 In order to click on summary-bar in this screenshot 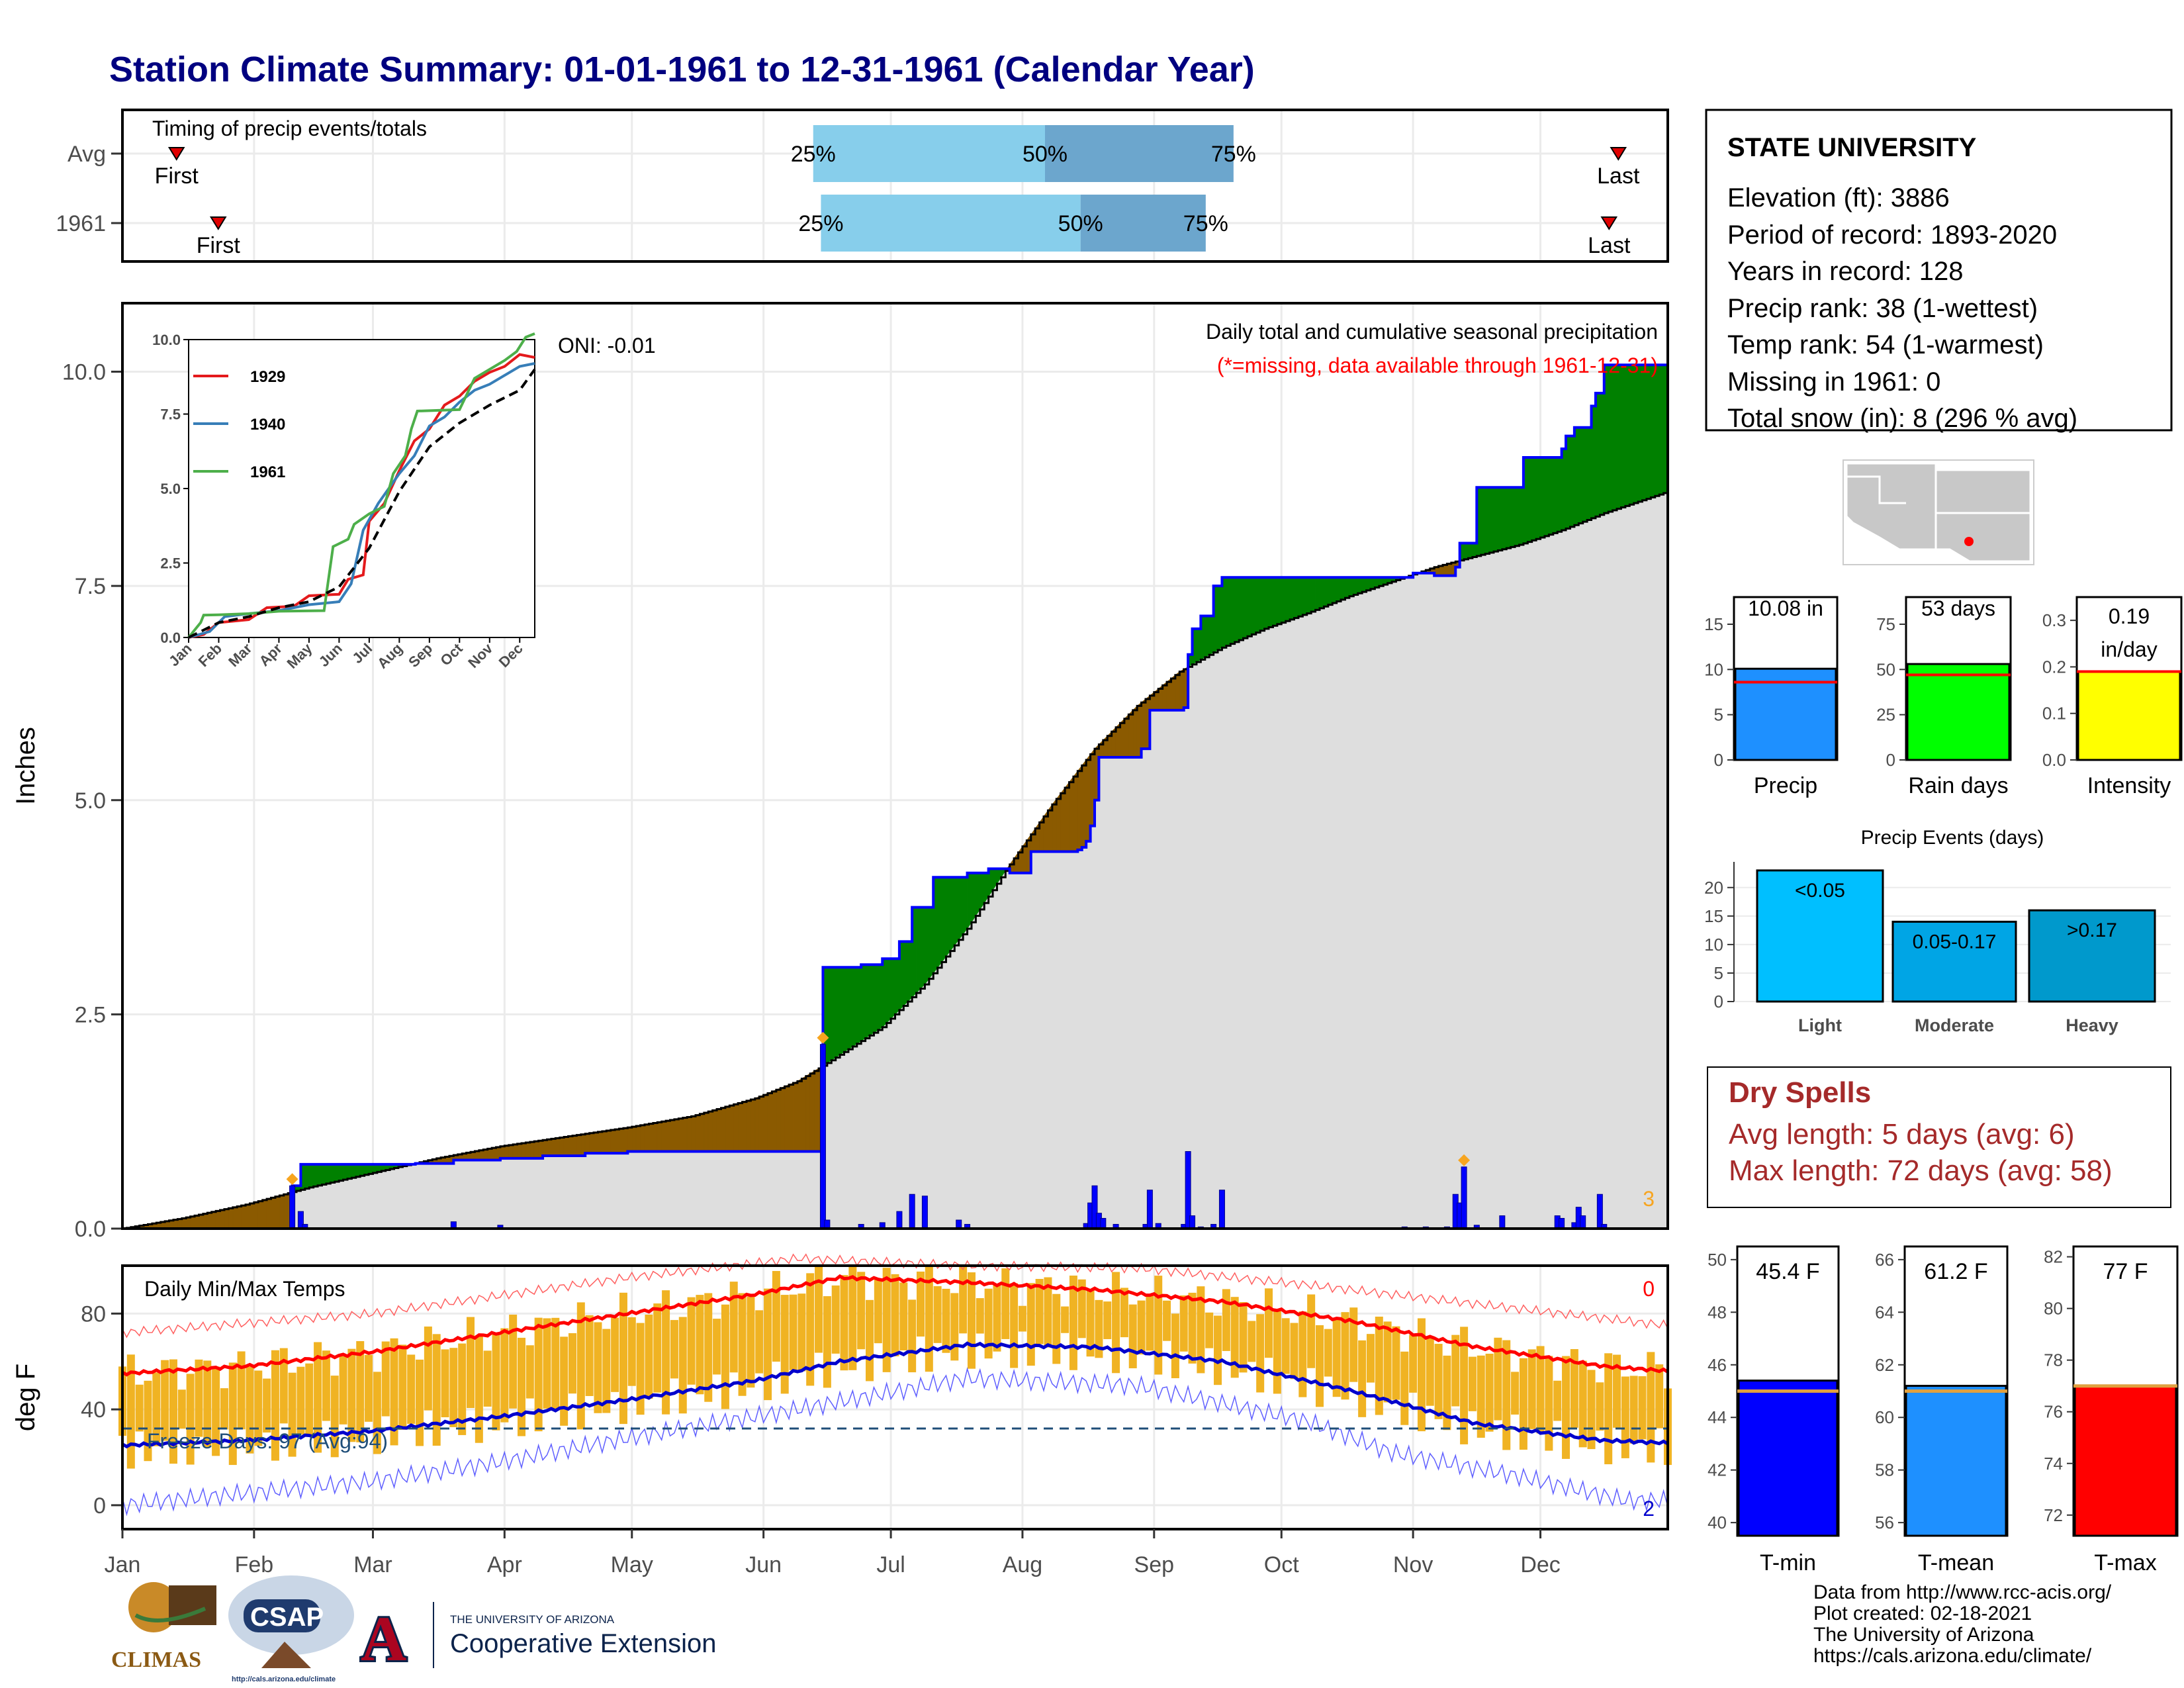, I will do `click(1786, 714)`.